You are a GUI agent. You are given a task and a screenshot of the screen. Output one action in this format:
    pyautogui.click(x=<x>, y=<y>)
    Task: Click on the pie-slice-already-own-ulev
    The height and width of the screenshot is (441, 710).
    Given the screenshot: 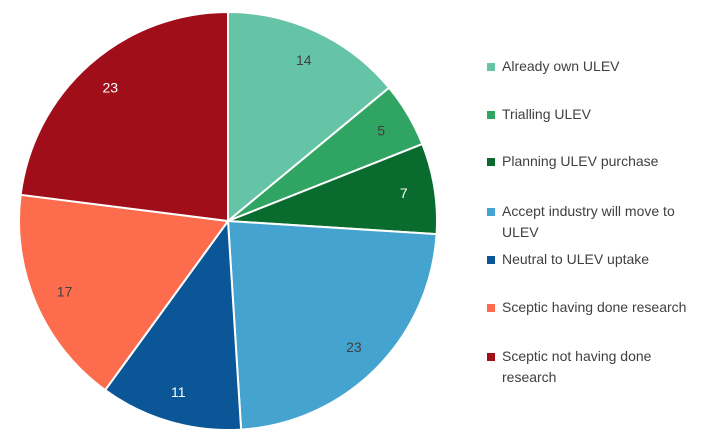 What is the action you would take?
    pyautogui.click(x=309, y=116)
    